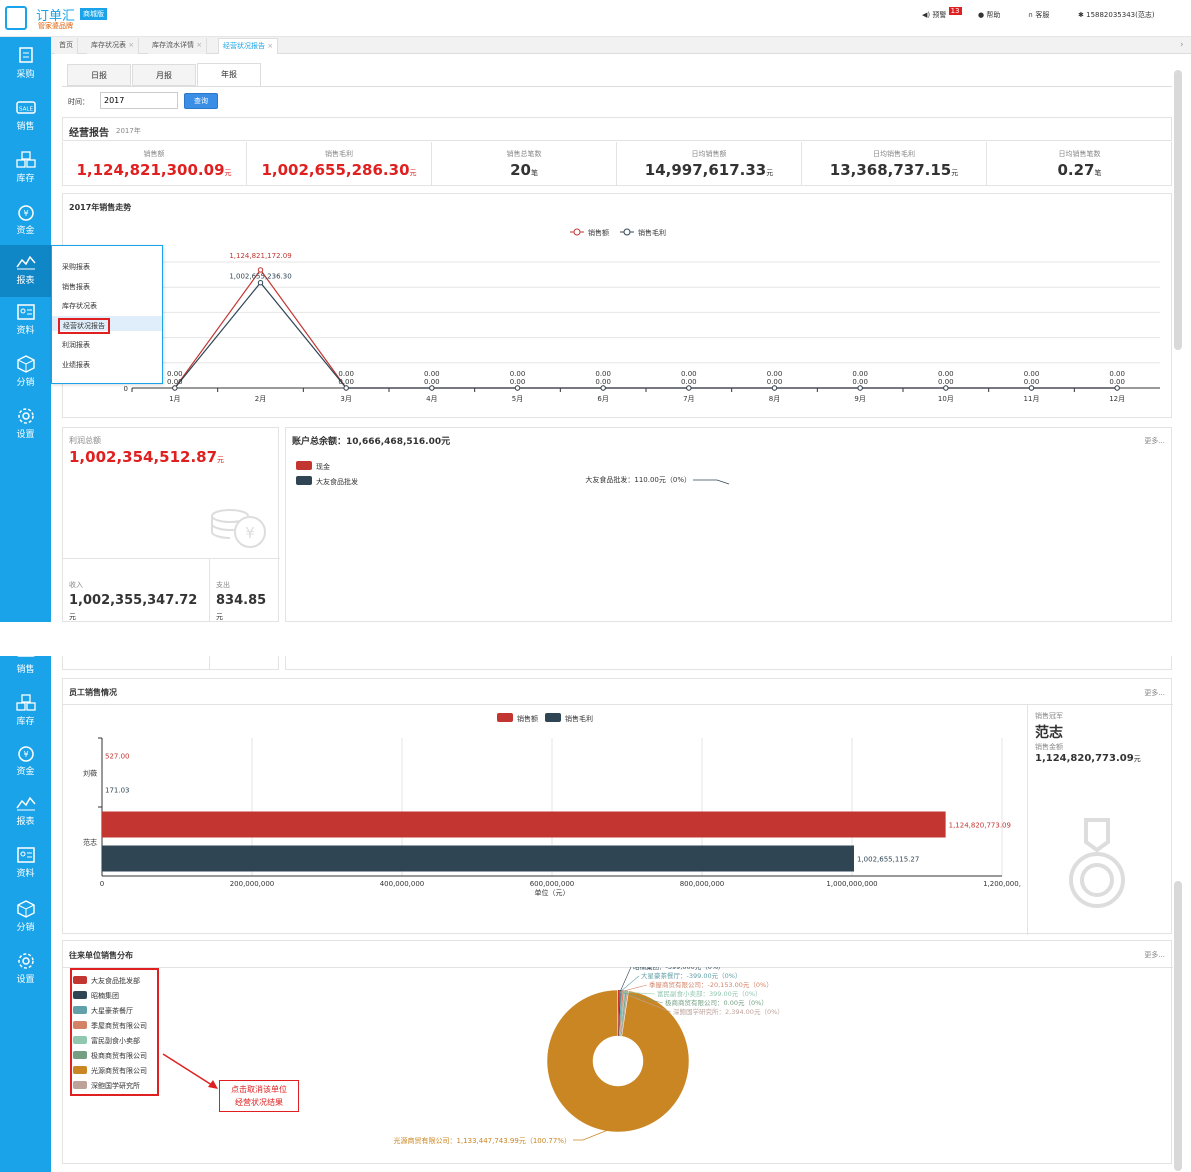 This screenshot has width=1191, height=1172. Describe the element at coordinates (524, 824) in the screenshot. I see `bar` at that location.